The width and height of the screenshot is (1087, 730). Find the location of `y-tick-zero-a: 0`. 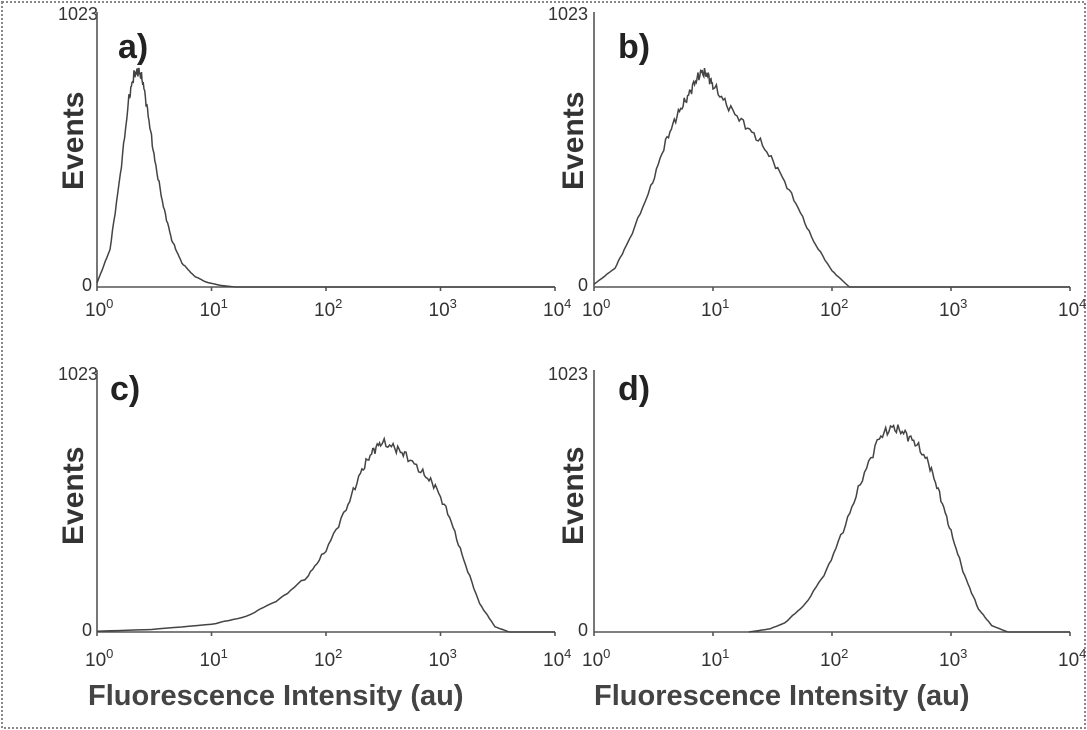

y-tick-zero-a: 0 is located at coordinates (87, 285).